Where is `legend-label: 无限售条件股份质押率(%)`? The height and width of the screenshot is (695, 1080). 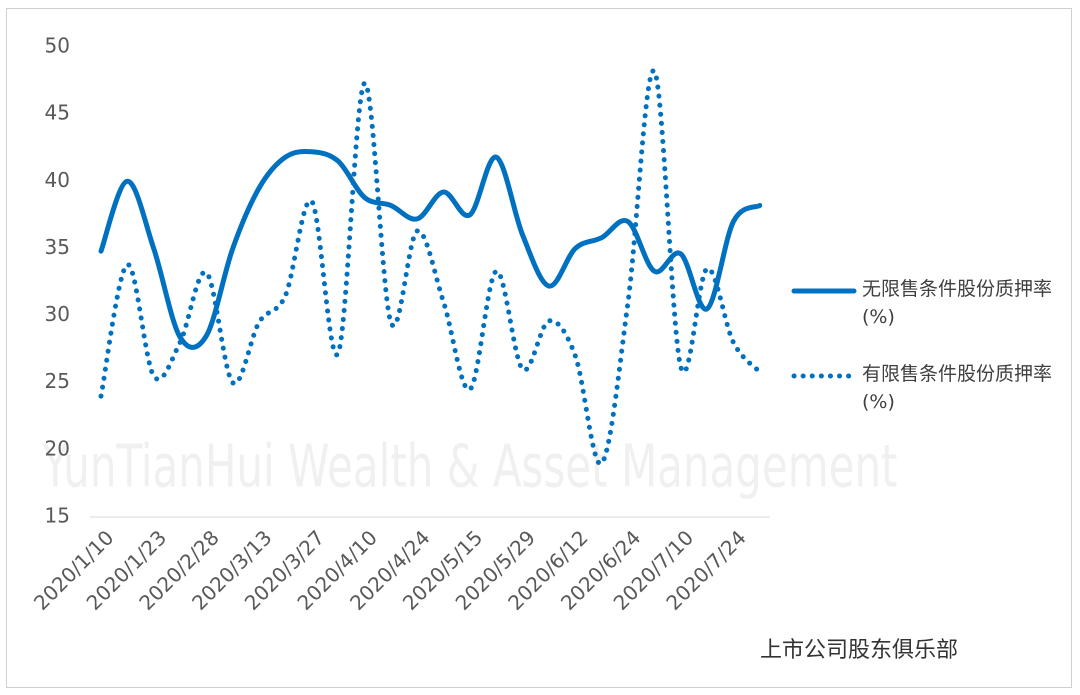
legend-label: 无限售条件股份质押率(%) is located at coordinates (957, 303).